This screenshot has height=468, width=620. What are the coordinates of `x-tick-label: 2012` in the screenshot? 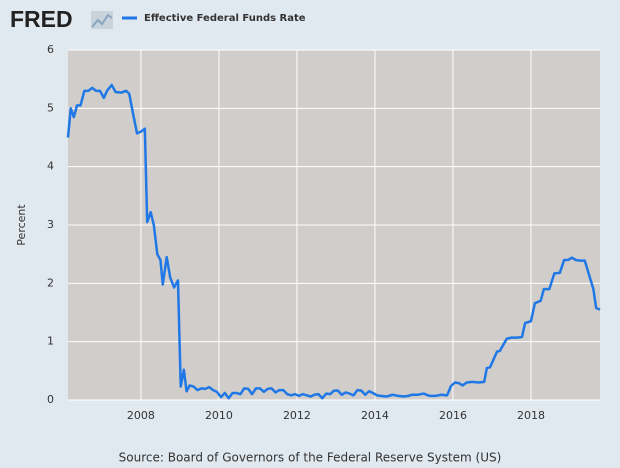 It's located at (297, 415).